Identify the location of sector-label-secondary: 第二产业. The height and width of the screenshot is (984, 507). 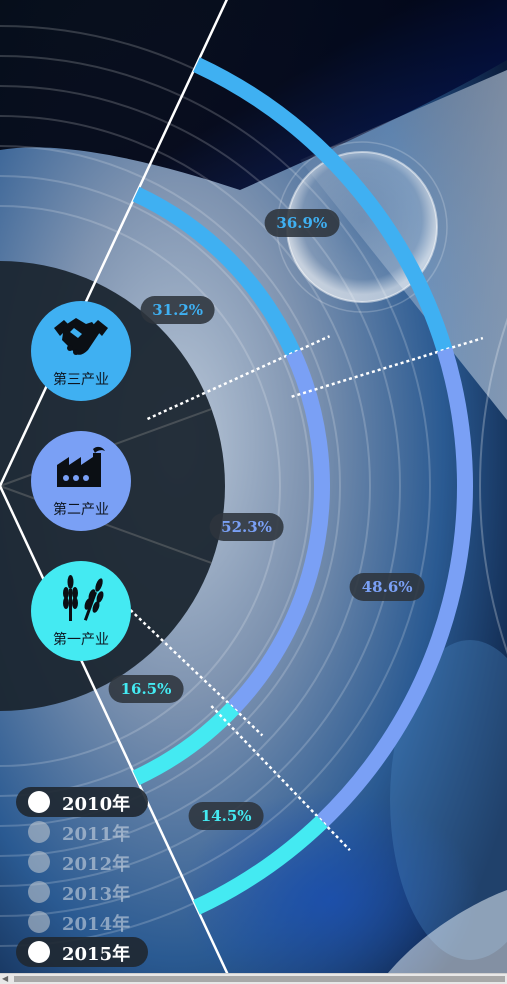
(81, 509).